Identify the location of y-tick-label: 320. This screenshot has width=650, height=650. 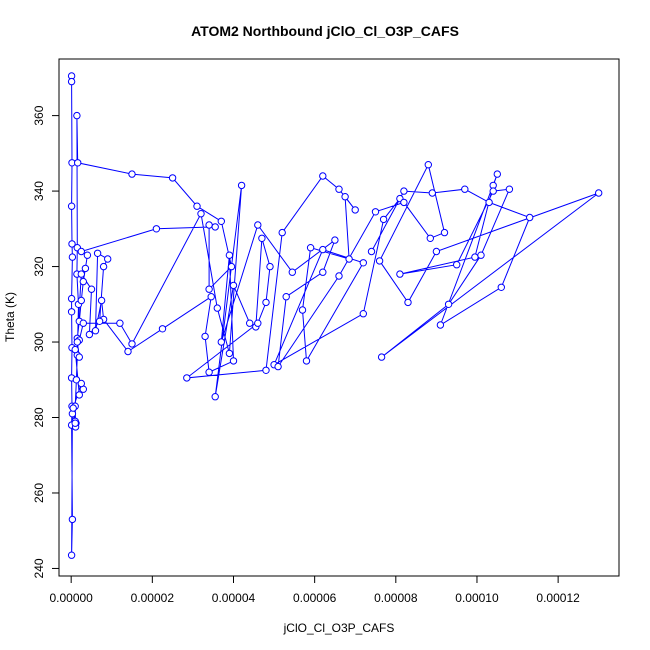
(39, 266).